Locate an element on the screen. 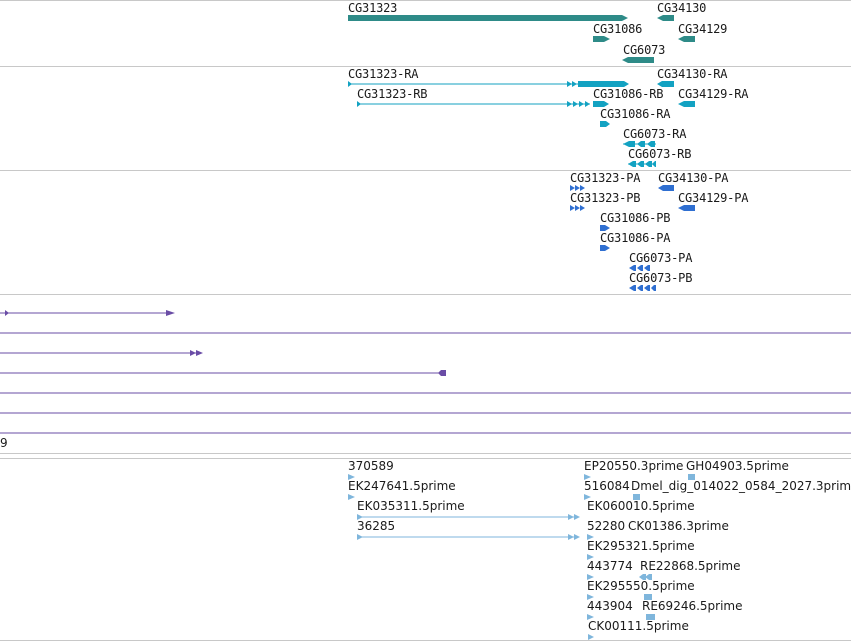 The image size is (851, 642). est-label: EK295550.5prime is located at coordinates (641, 586).